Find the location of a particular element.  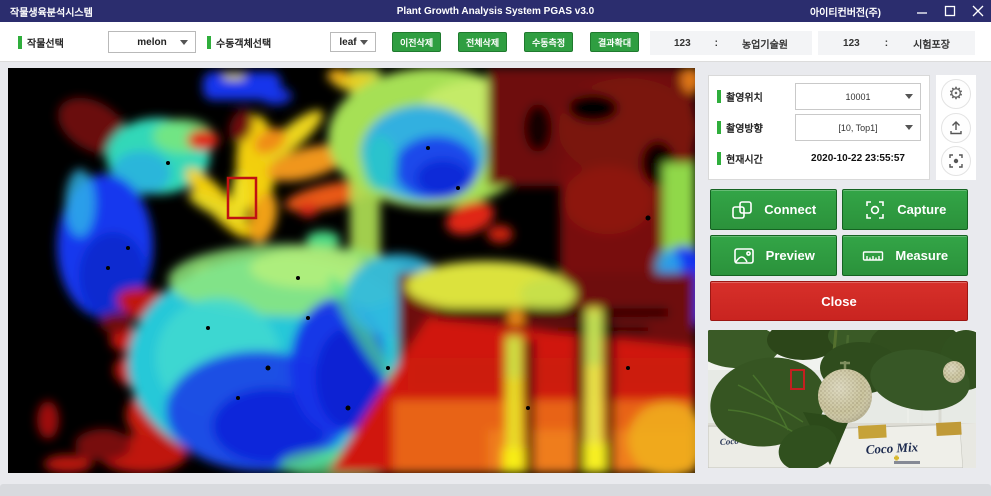

current-time-value: 2020-10-22 23:55:57 is located at coordinates (858, 158).